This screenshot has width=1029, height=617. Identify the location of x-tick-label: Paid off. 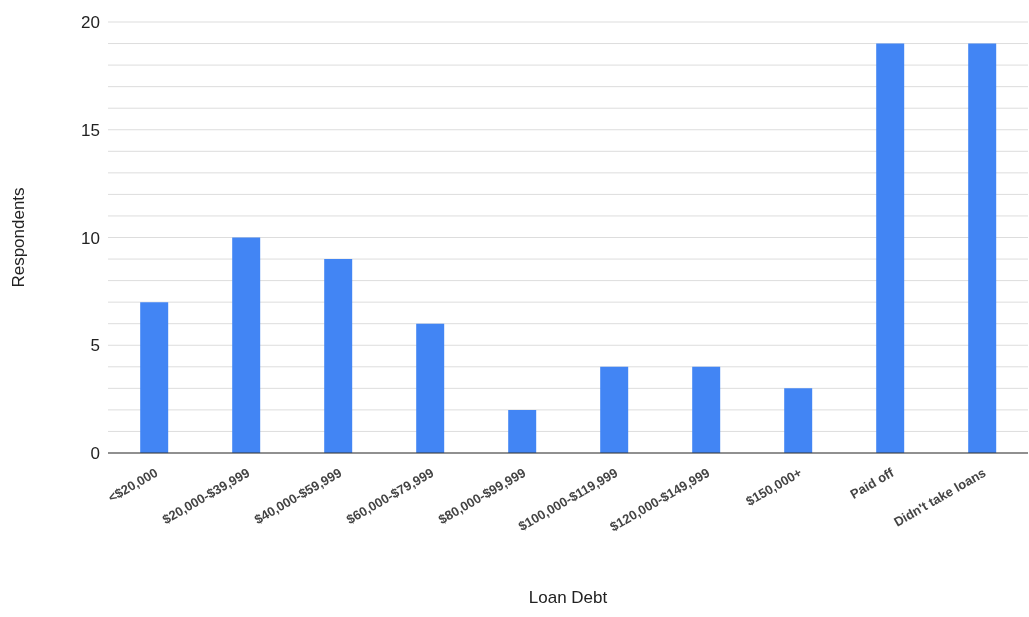
(872, 483).